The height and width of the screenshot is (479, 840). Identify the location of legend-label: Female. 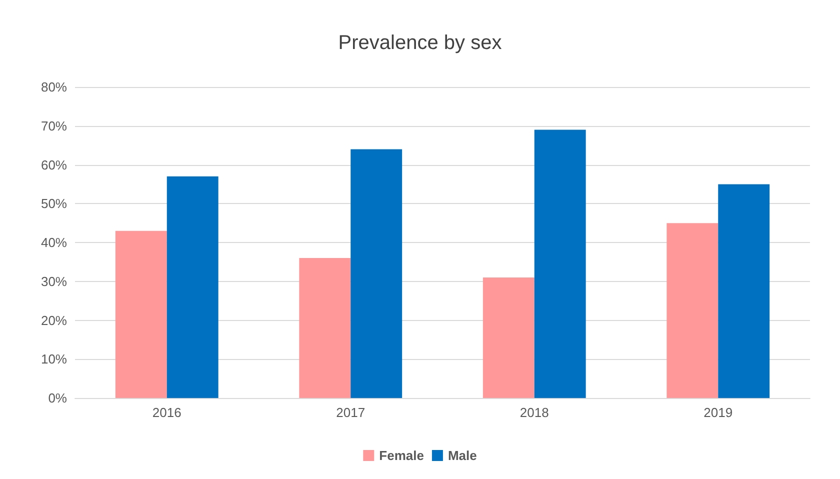
(401, 455).